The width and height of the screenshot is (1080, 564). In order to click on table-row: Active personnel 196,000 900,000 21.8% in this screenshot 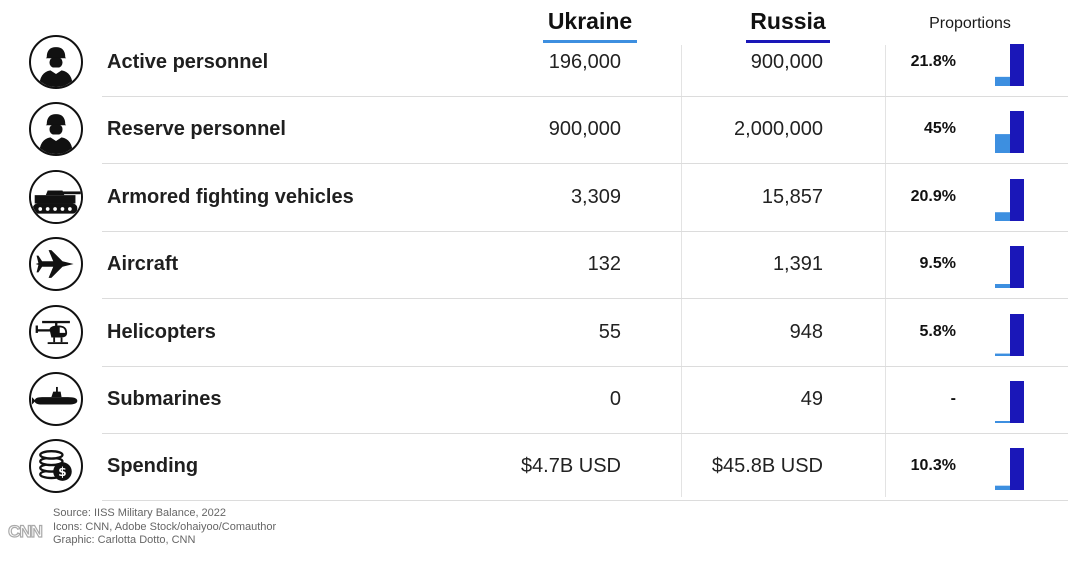, I will do `click(540, 63)`.